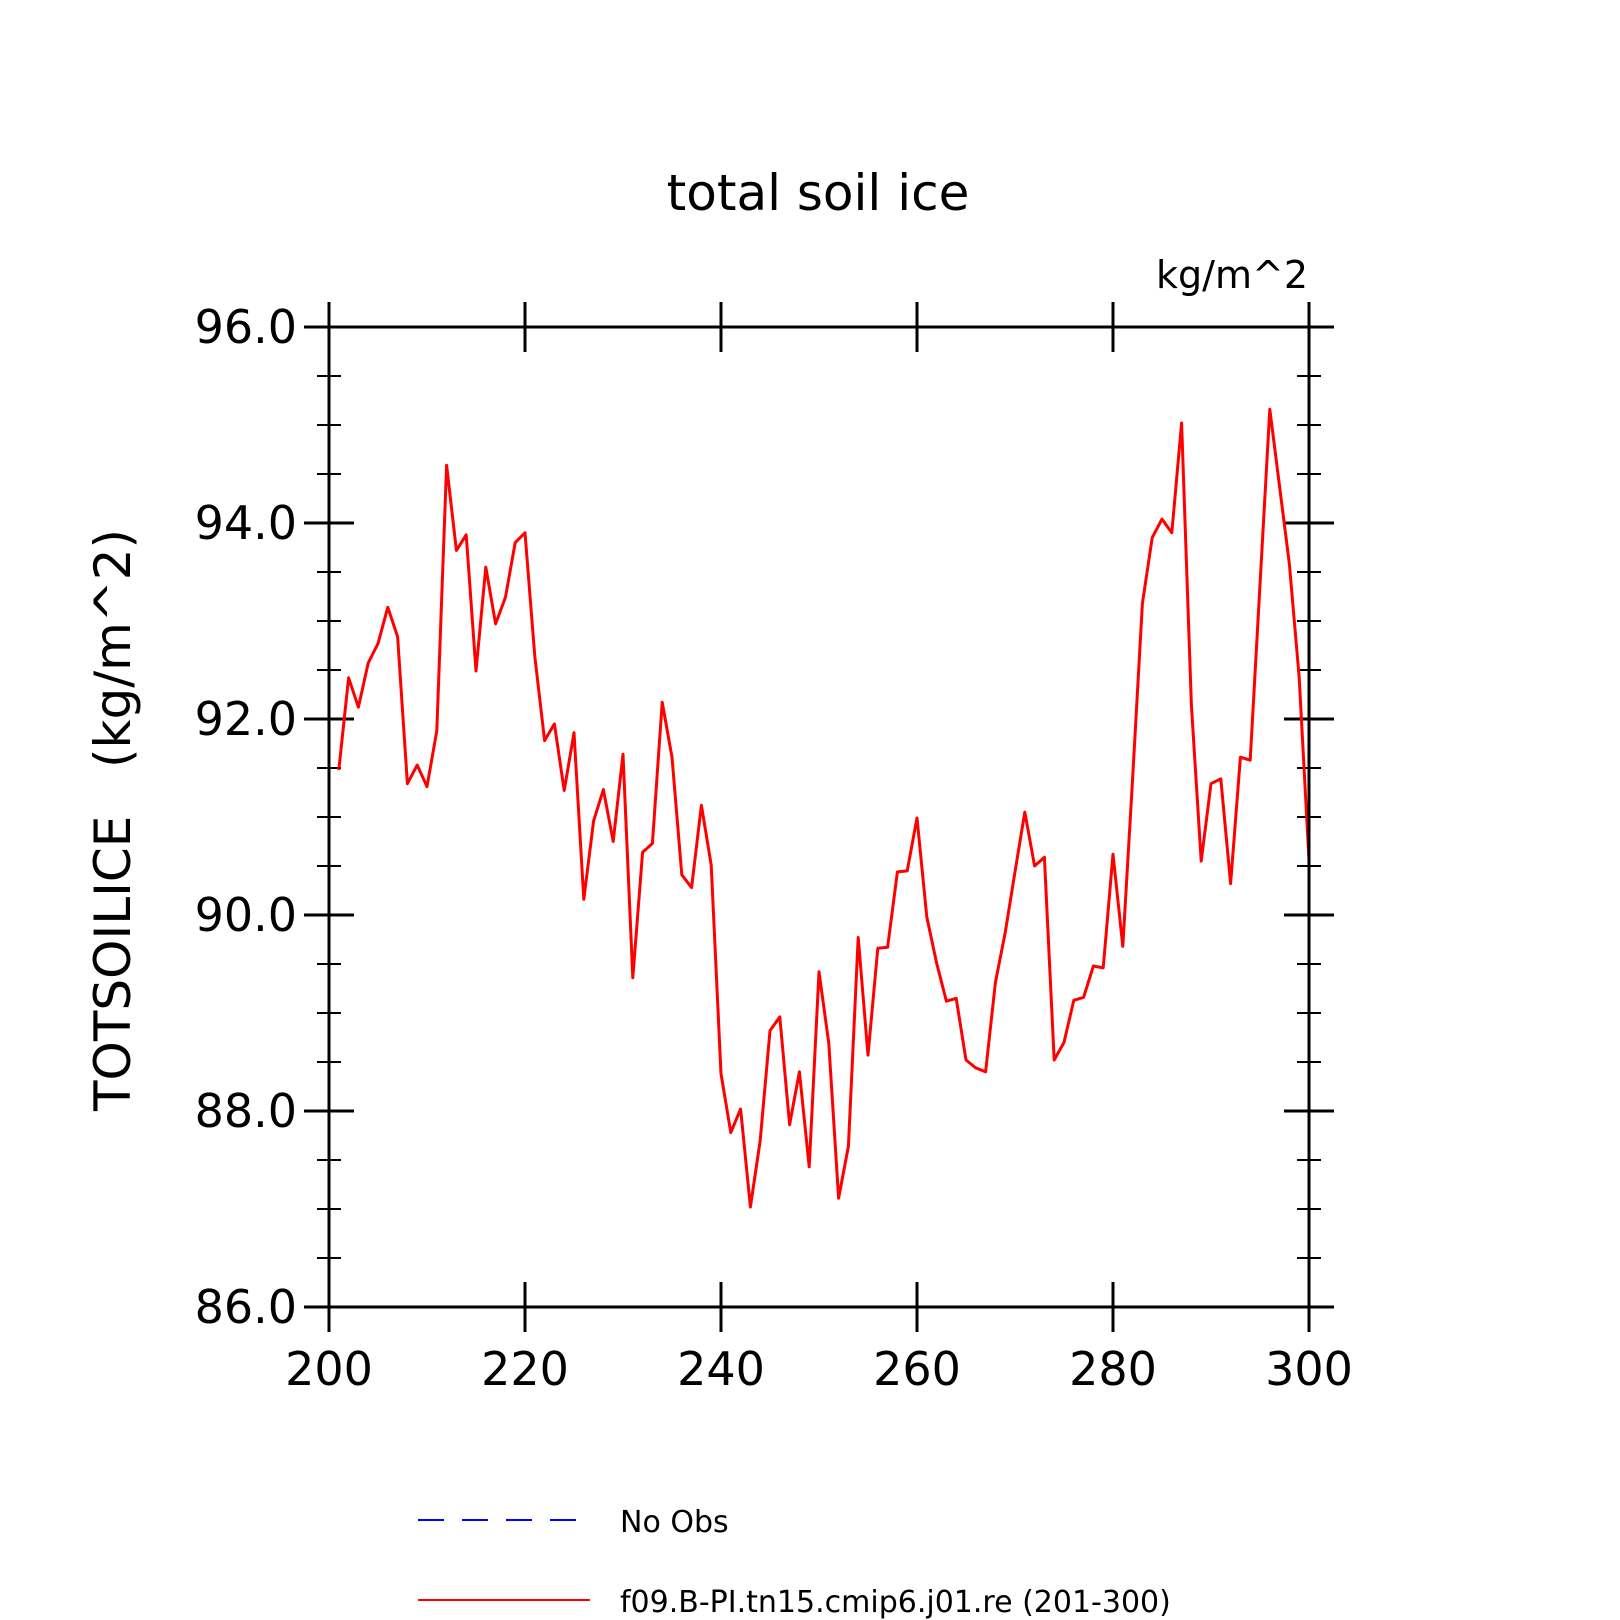 The width and height of the screenshot is (1620, 1620). What do you see at coordinates (246, 523) in the screenshot?
I see `y-tick-label: 94.0` at bounding box center [246, 523].